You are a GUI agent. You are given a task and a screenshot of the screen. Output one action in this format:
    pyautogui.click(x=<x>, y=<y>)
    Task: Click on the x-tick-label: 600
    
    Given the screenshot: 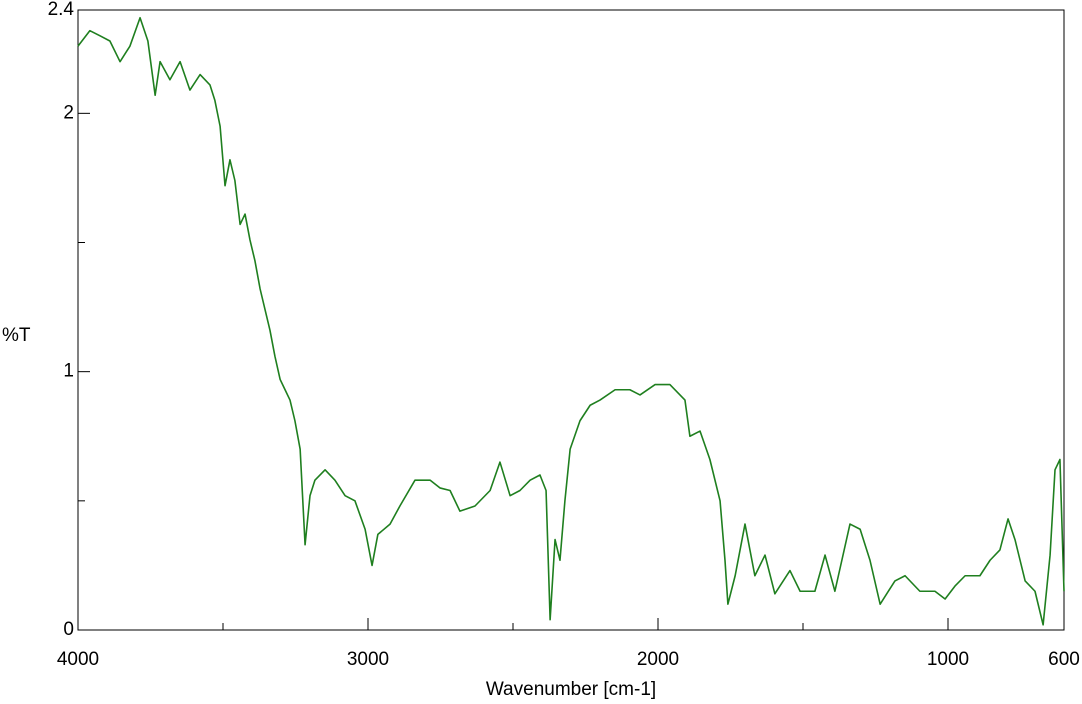 What is the action you would take?
    pyautogui.click(x=1064, y=659)
    